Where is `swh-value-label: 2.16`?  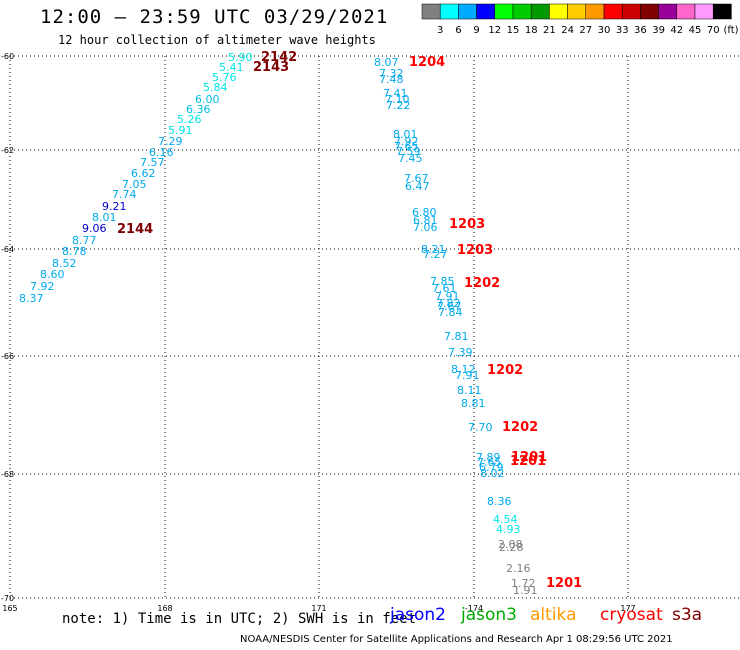
swh-value-label: 2.16 is located at coordinates (518, 568).